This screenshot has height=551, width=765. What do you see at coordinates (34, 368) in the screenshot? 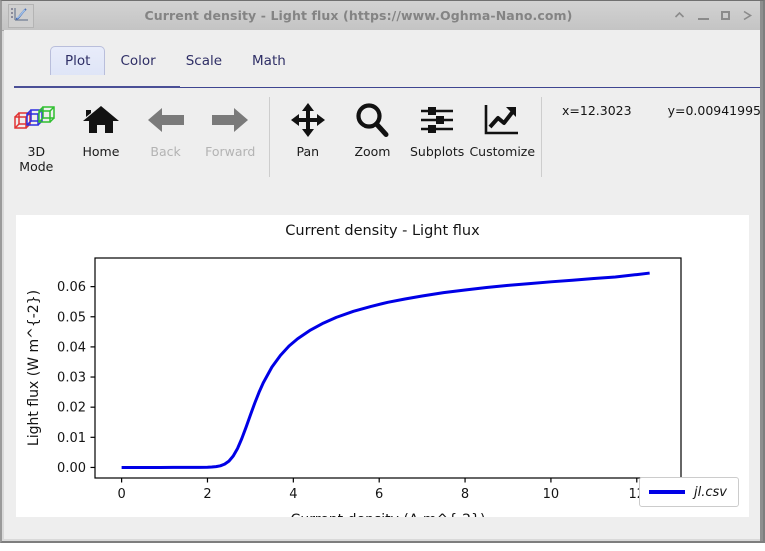
I see `y-axis-label: Light flux (W m^{-2})` at bounding box center [34, 368].